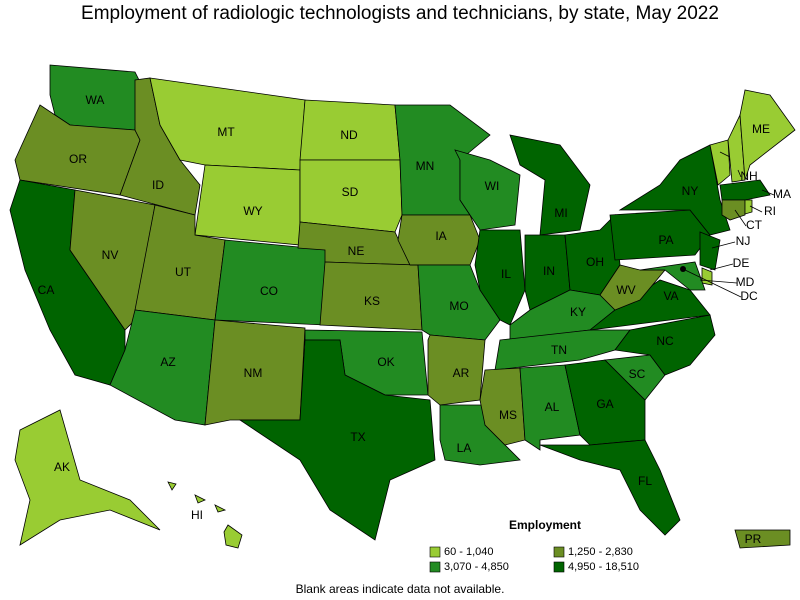  What do you see at coordinates (595, 262) in the screenshot?
I see `state-label: OH` at bounding box center [595, 262].